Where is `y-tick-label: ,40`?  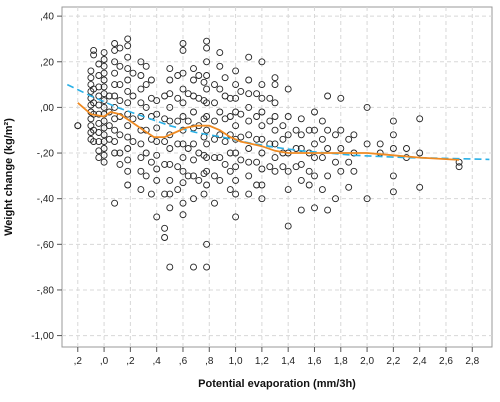 y-tick-label: ,40 is located at coordinates (47, 17).